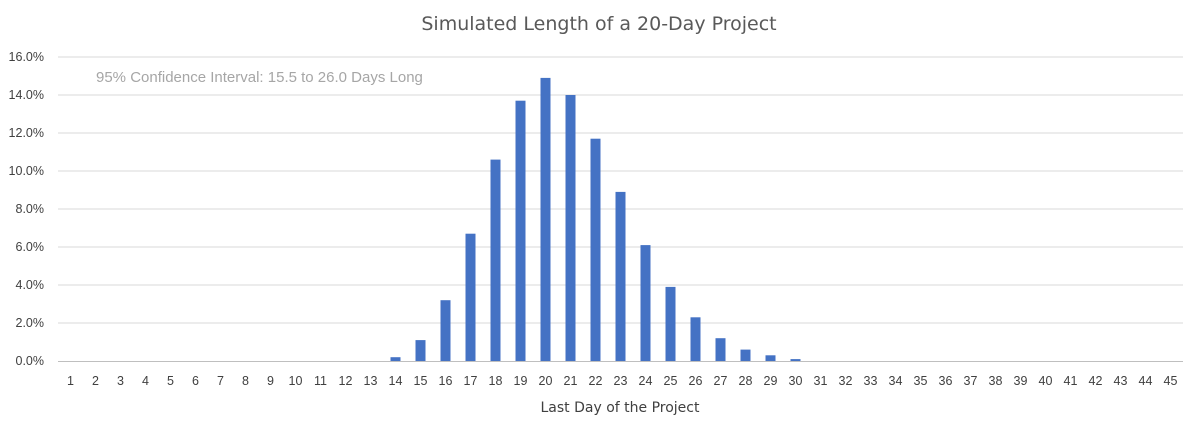 The height and width of the screenshot is (433, 1198). What do you see at coordinates (598, 24) in the screenshot?
I see `chart-title: Simulated Length of a 20-Day Project` at bounding box center [598, 24].